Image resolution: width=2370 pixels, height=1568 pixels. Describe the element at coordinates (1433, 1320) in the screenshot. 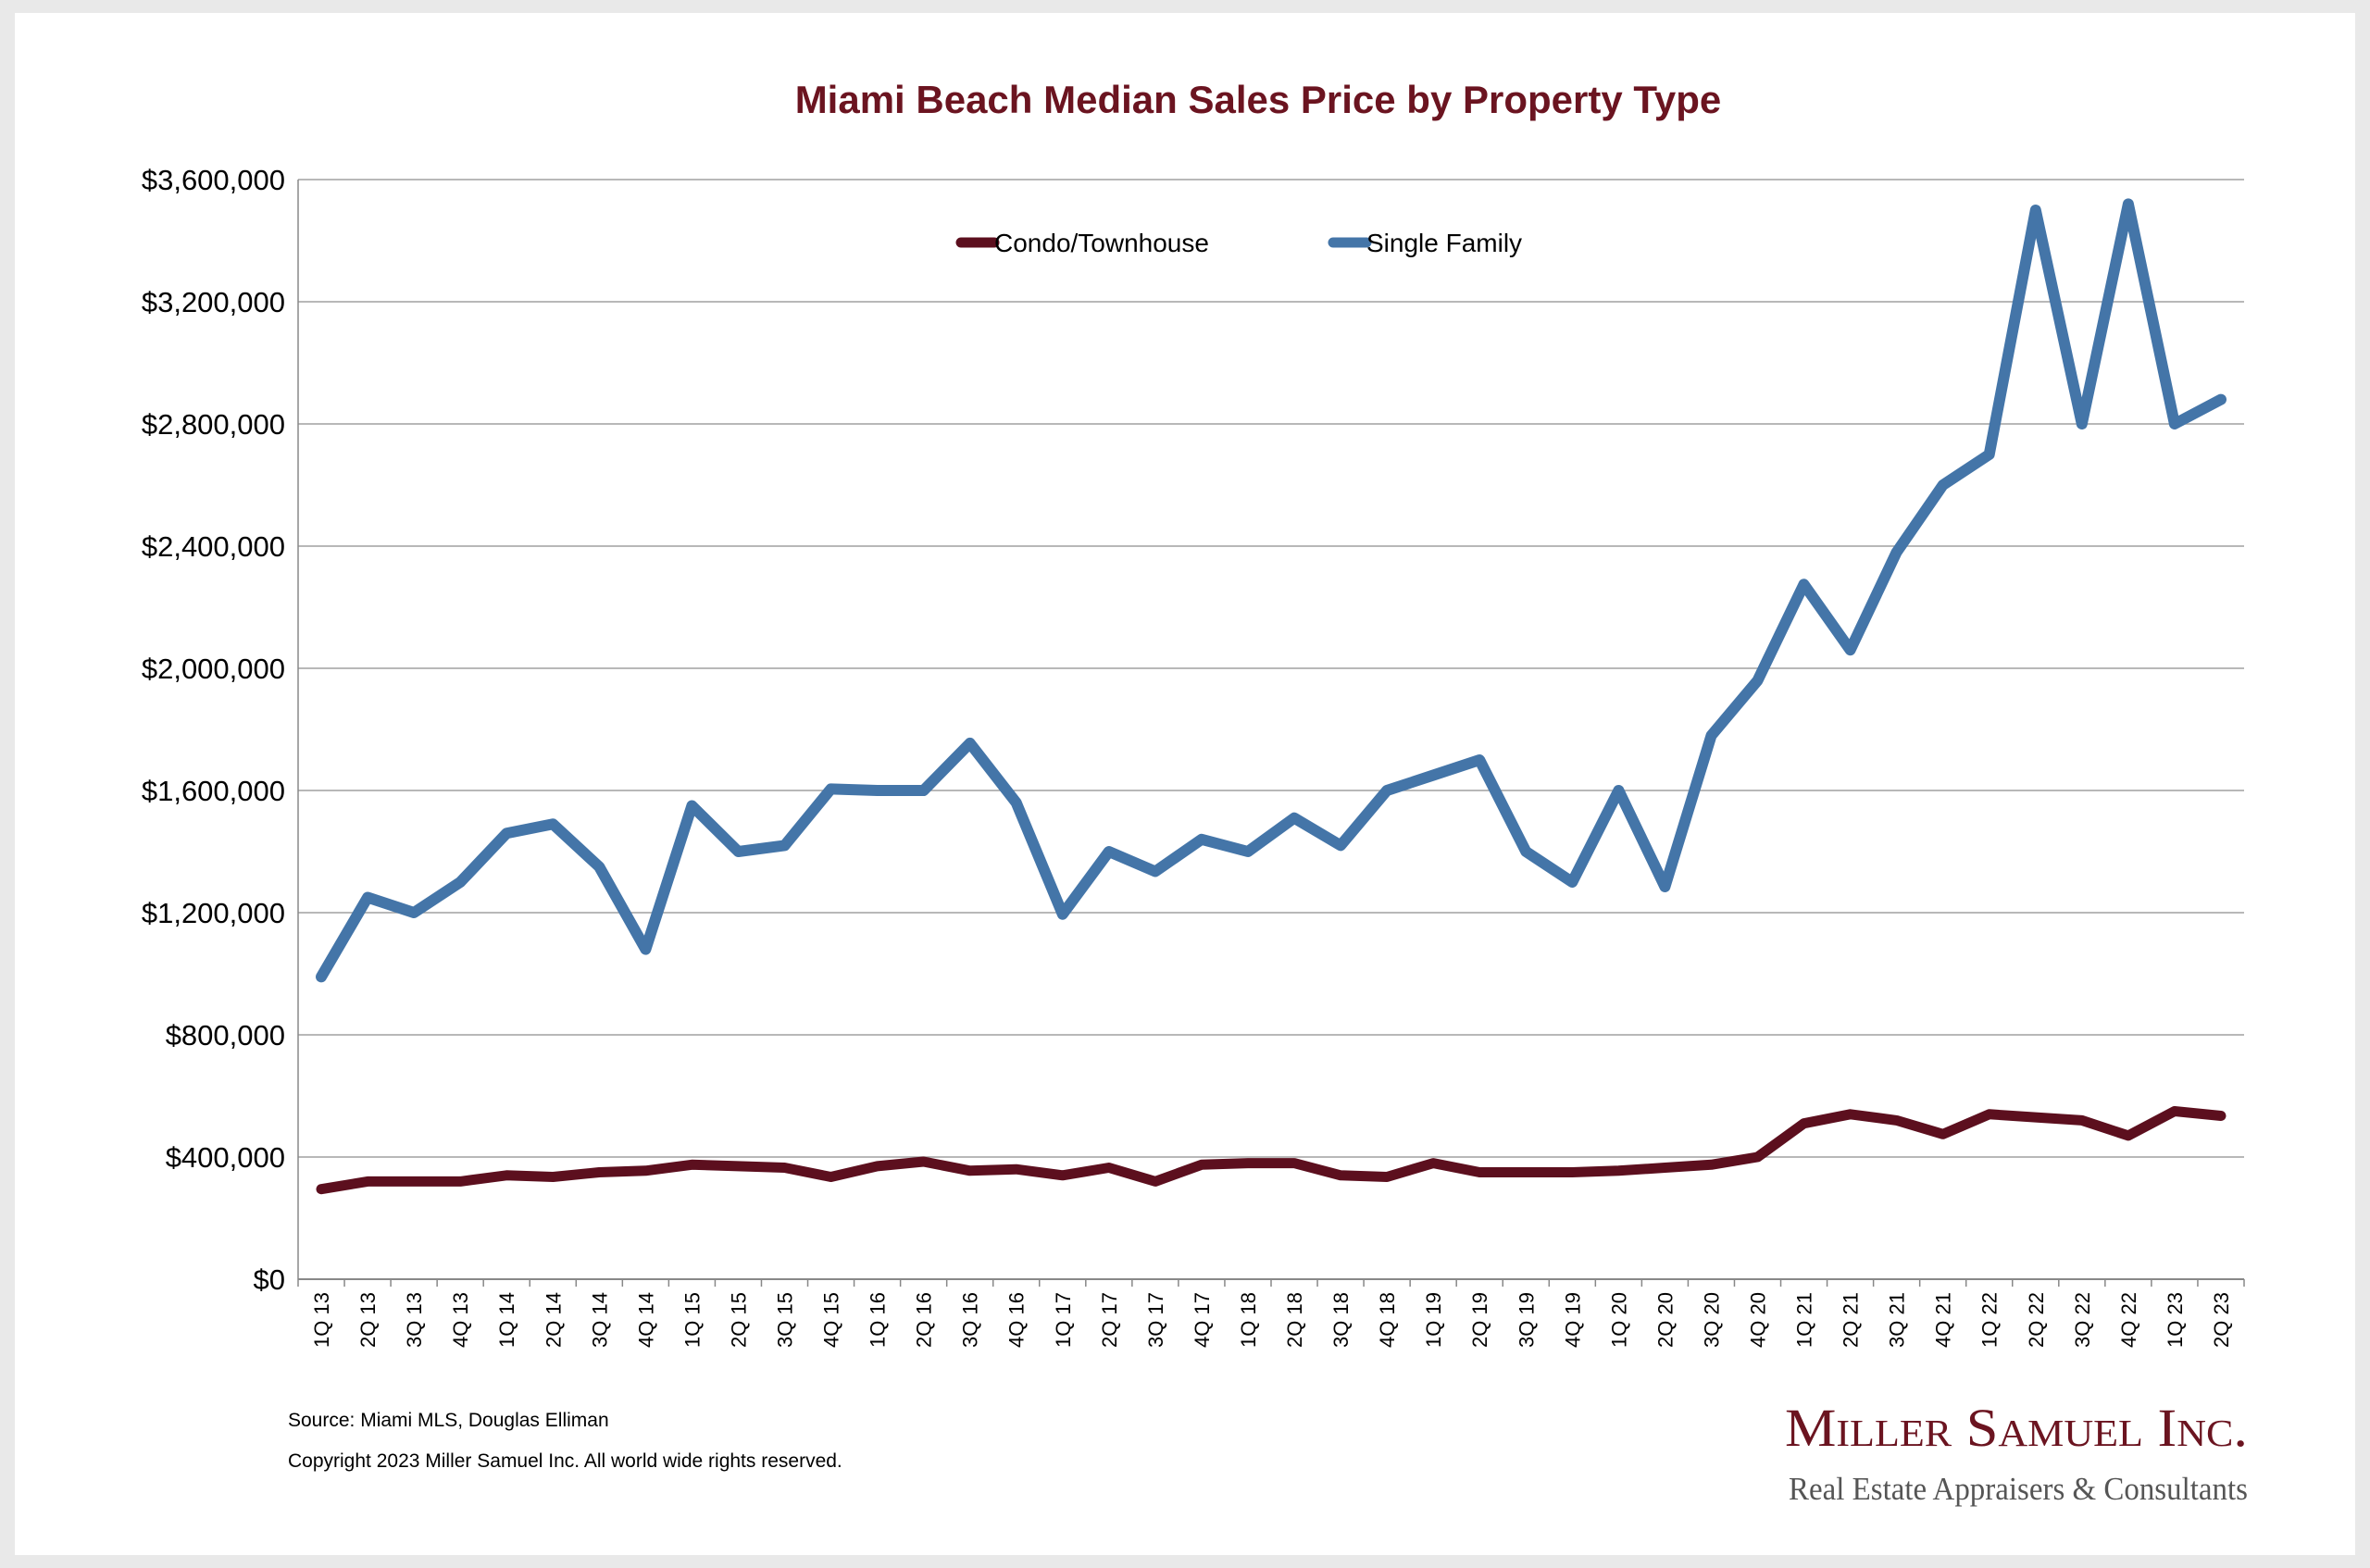

I see `x-tick-label: 1Q 19` at that location.